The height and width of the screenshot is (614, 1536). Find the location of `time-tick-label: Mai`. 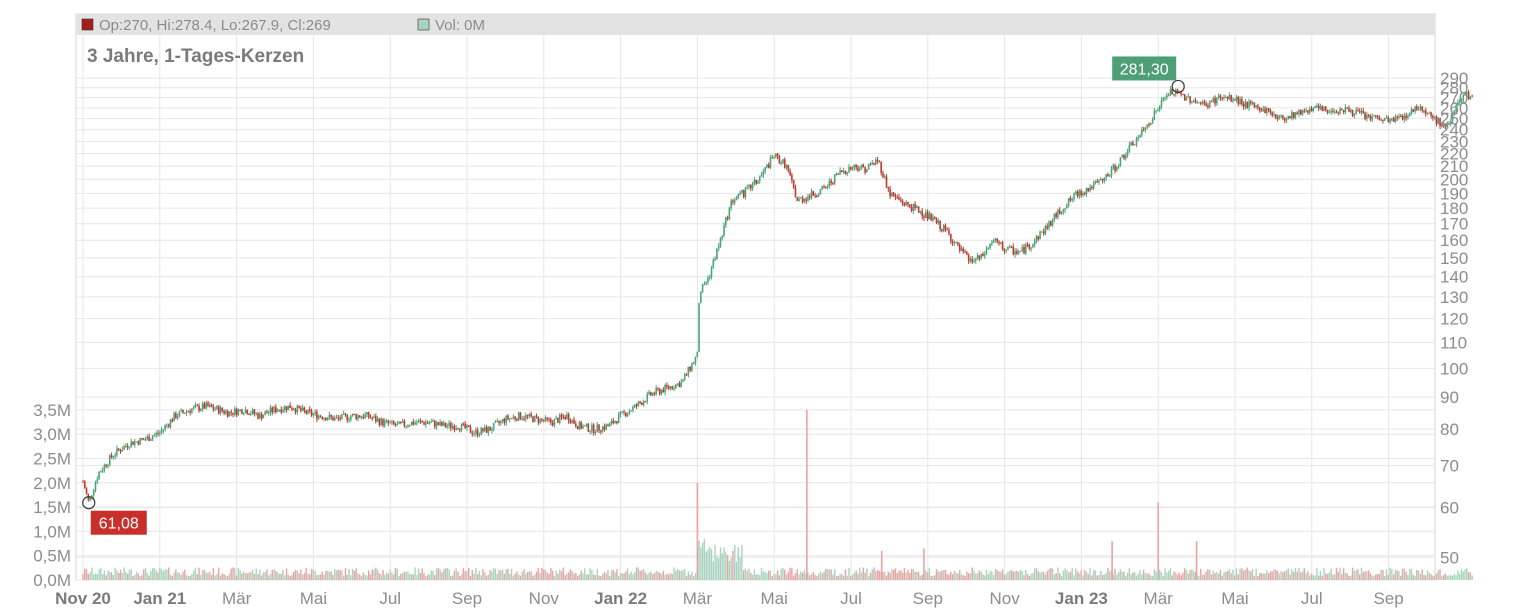

time-tick-label: Mai is located at coordinates (1234, 598).